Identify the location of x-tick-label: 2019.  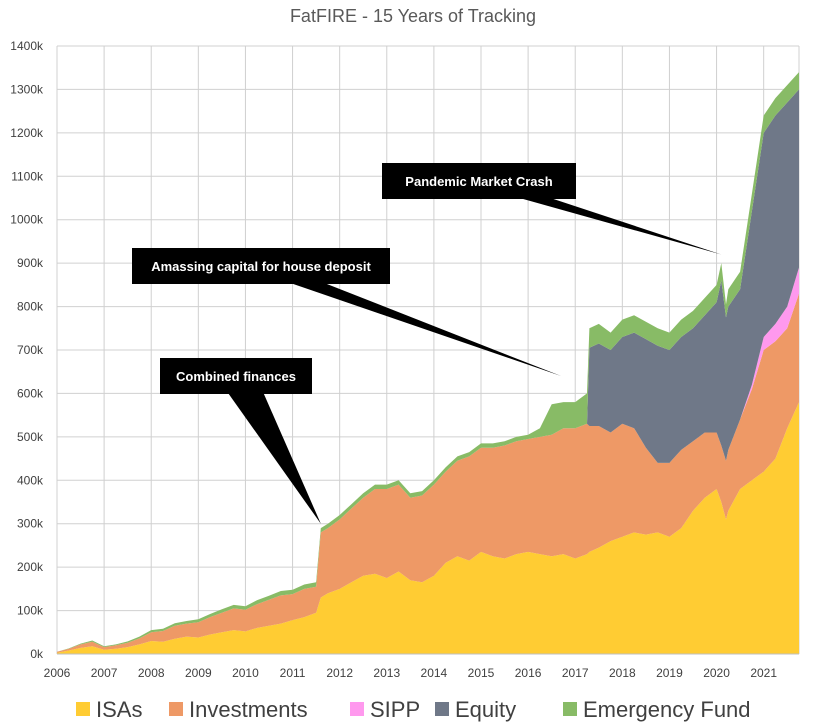
(669, 673).